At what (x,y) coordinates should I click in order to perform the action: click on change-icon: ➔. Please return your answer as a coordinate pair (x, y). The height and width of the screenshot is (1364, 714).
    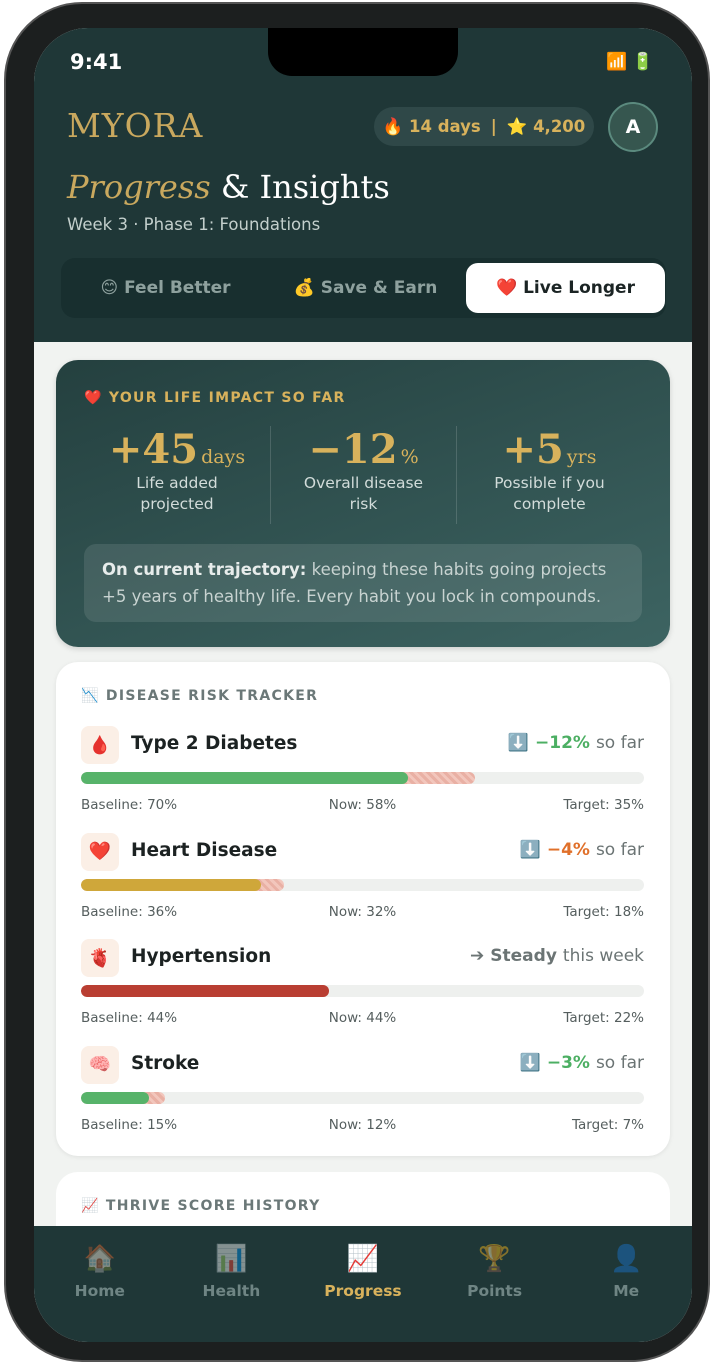
    Looking at the image, I should click on (477, 956).